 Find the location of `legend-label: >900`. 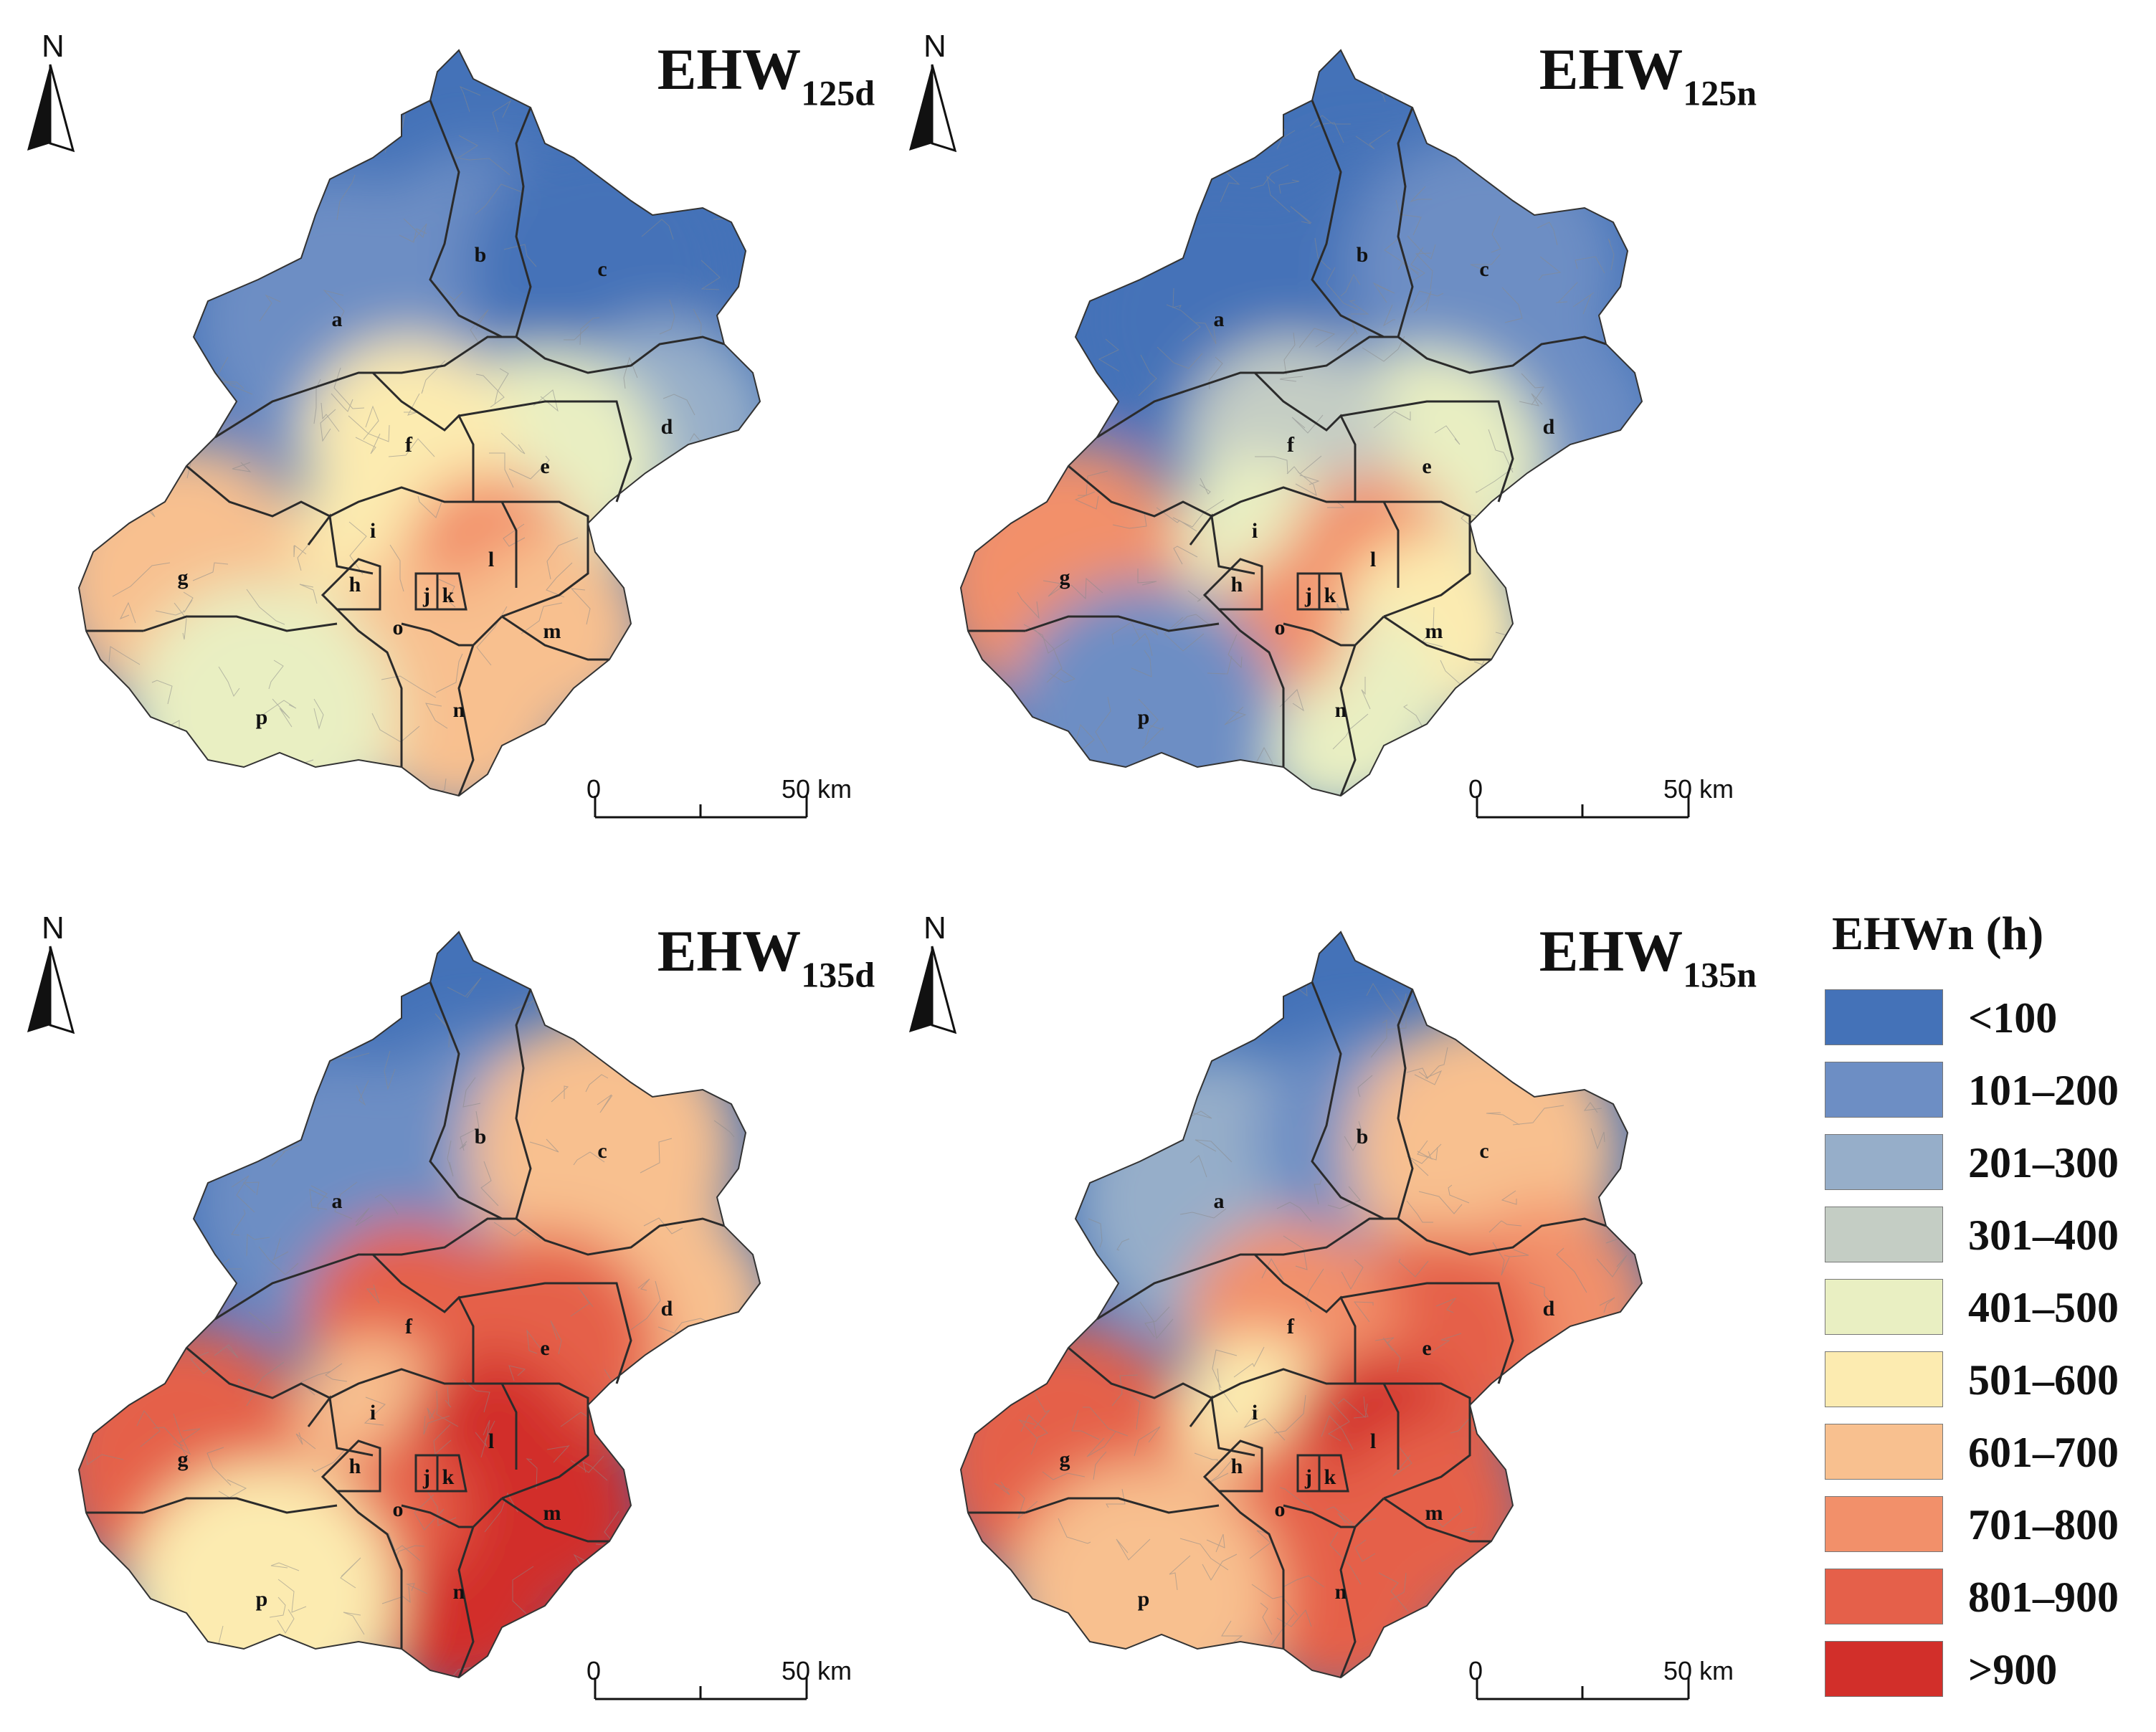

legend-label: >900 is located at coordinates (2013, 1670).